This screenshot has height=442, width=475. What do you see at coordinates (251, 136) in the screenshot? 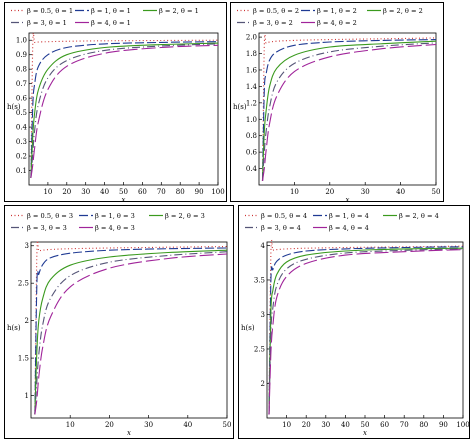
I see `chart2-y-tick-label: 0.8` at bounding box center [251, 136].